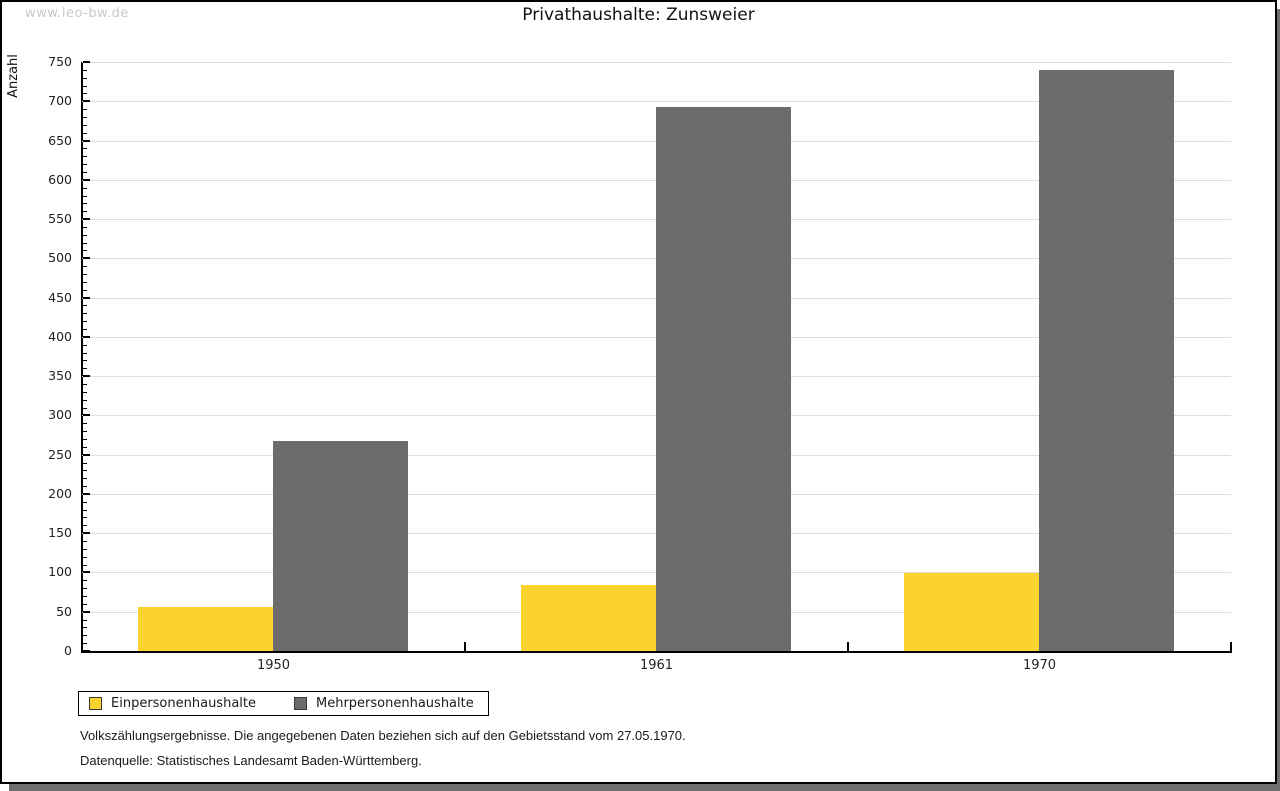 Image resolution: width=1280 pixels, height=791 pixels. I want to click on legend-swatch-mehrpersonenhaushalte, so click(300, 703).